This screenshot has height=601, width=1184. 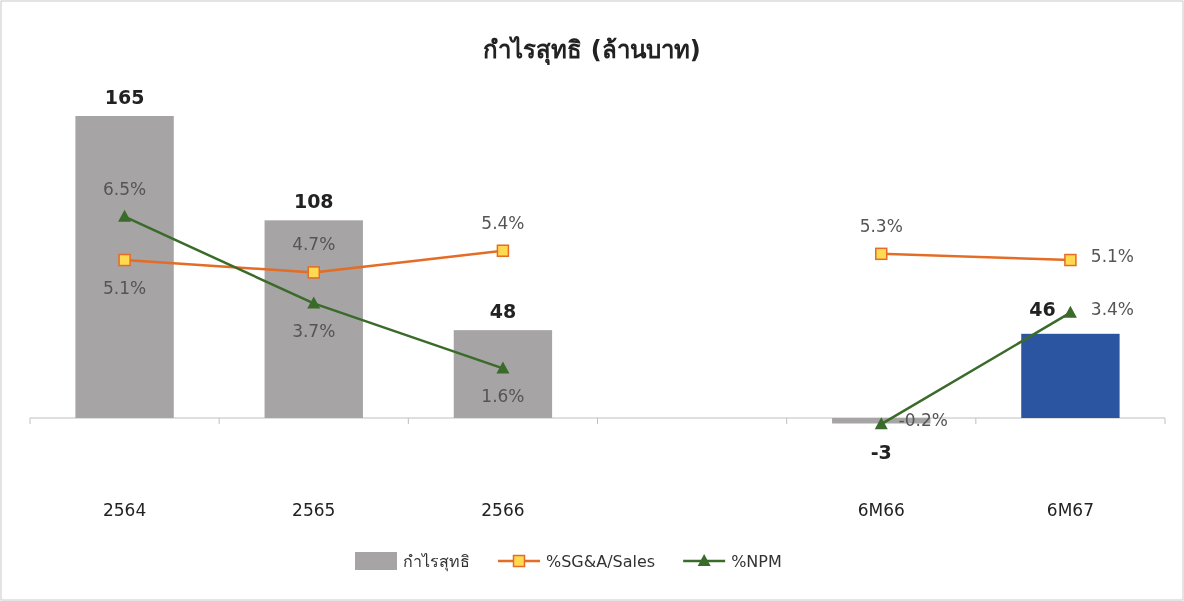 I want to click on x-tick-label: 6M66, so click(x=881, y=510).